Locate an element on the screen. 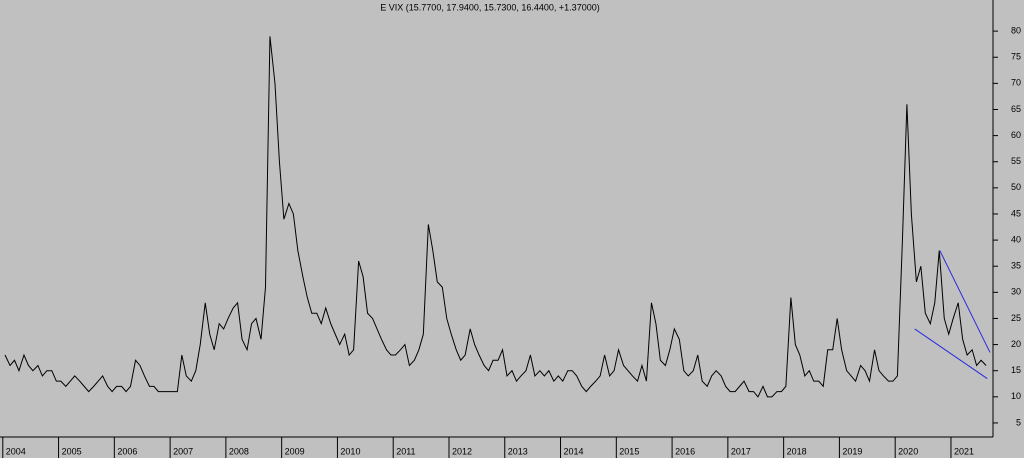 This screenshot has width=1024, height=458. y-tick-label: 35 is located at coordinates (1016, 266).